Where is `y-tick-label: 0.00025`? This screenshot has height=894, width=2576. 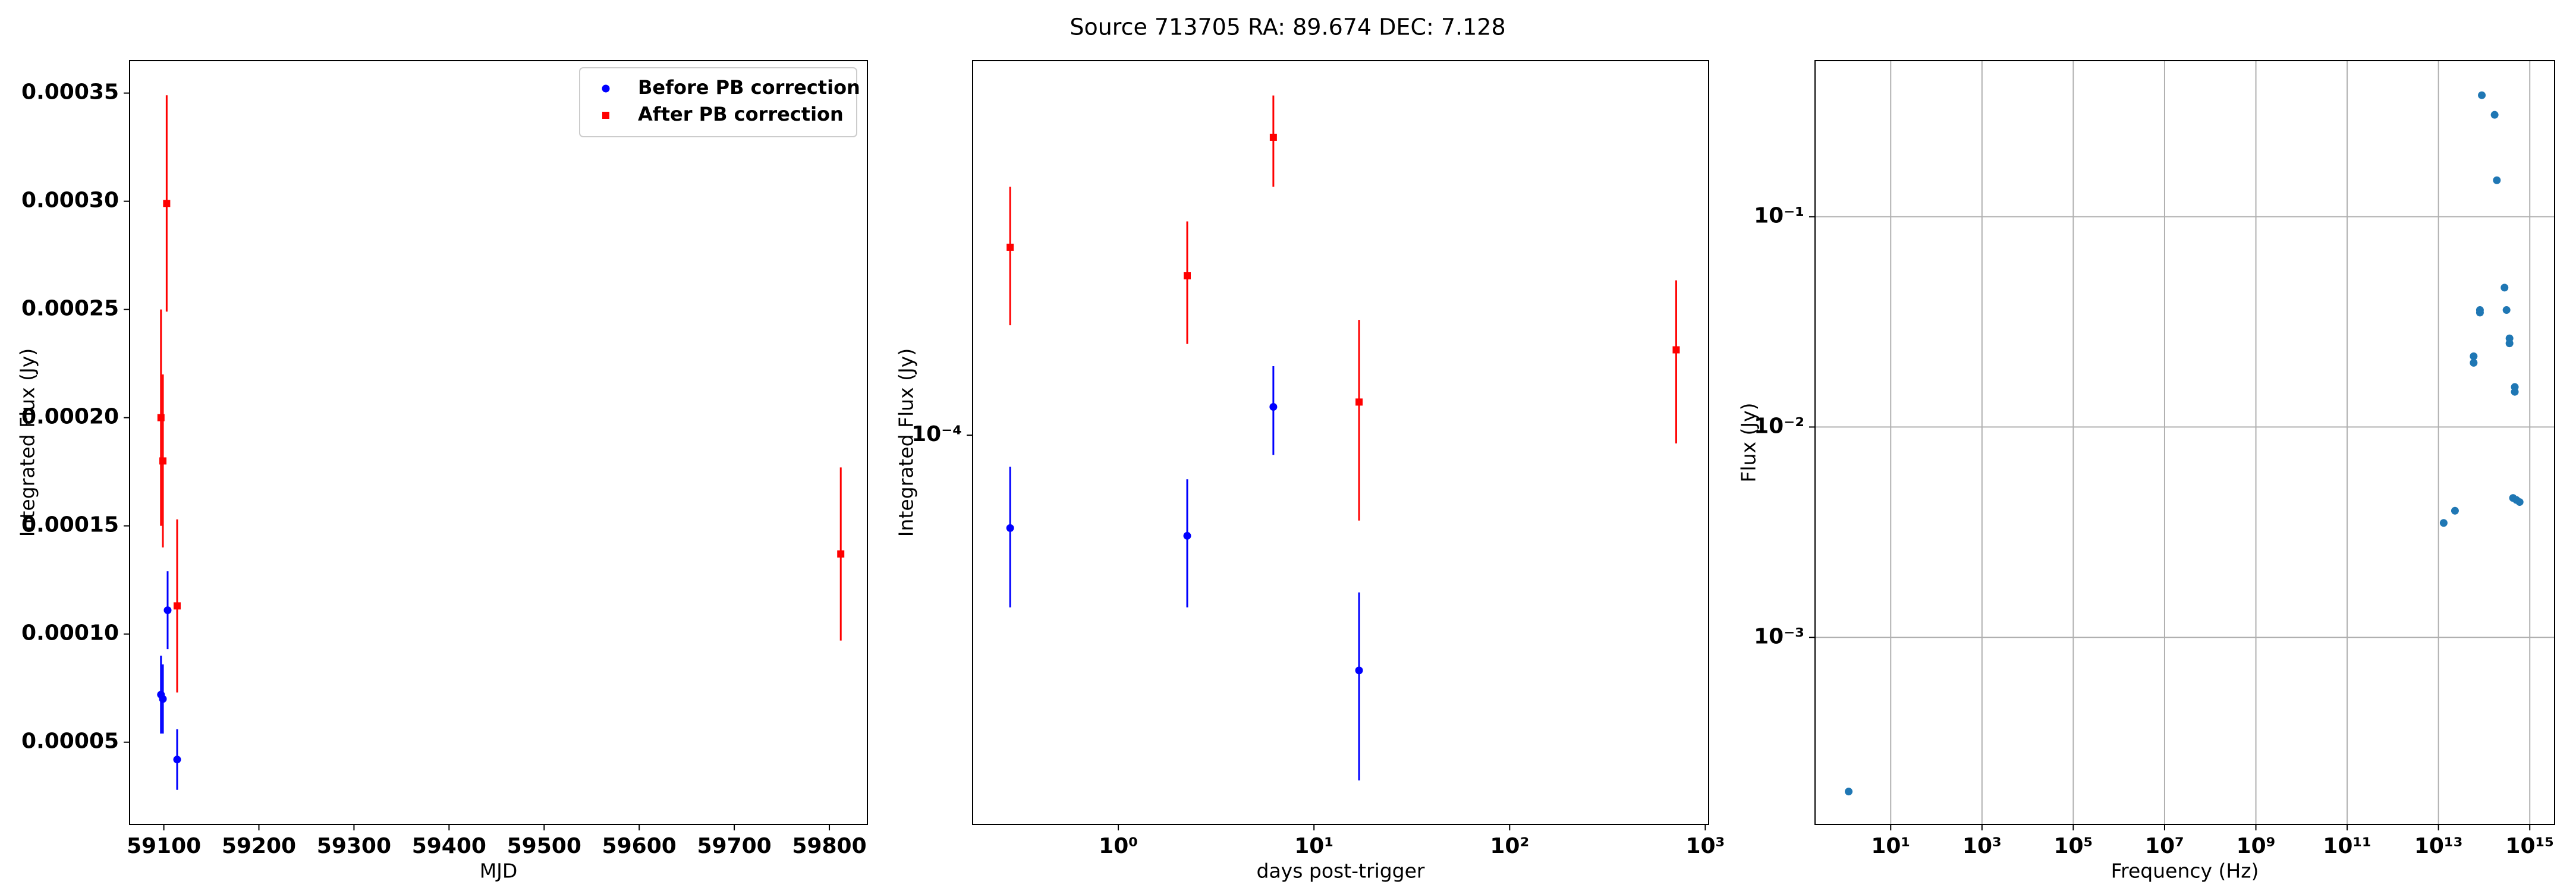
y-tick-label: 0.00025 is located at coordinates (70, 309).